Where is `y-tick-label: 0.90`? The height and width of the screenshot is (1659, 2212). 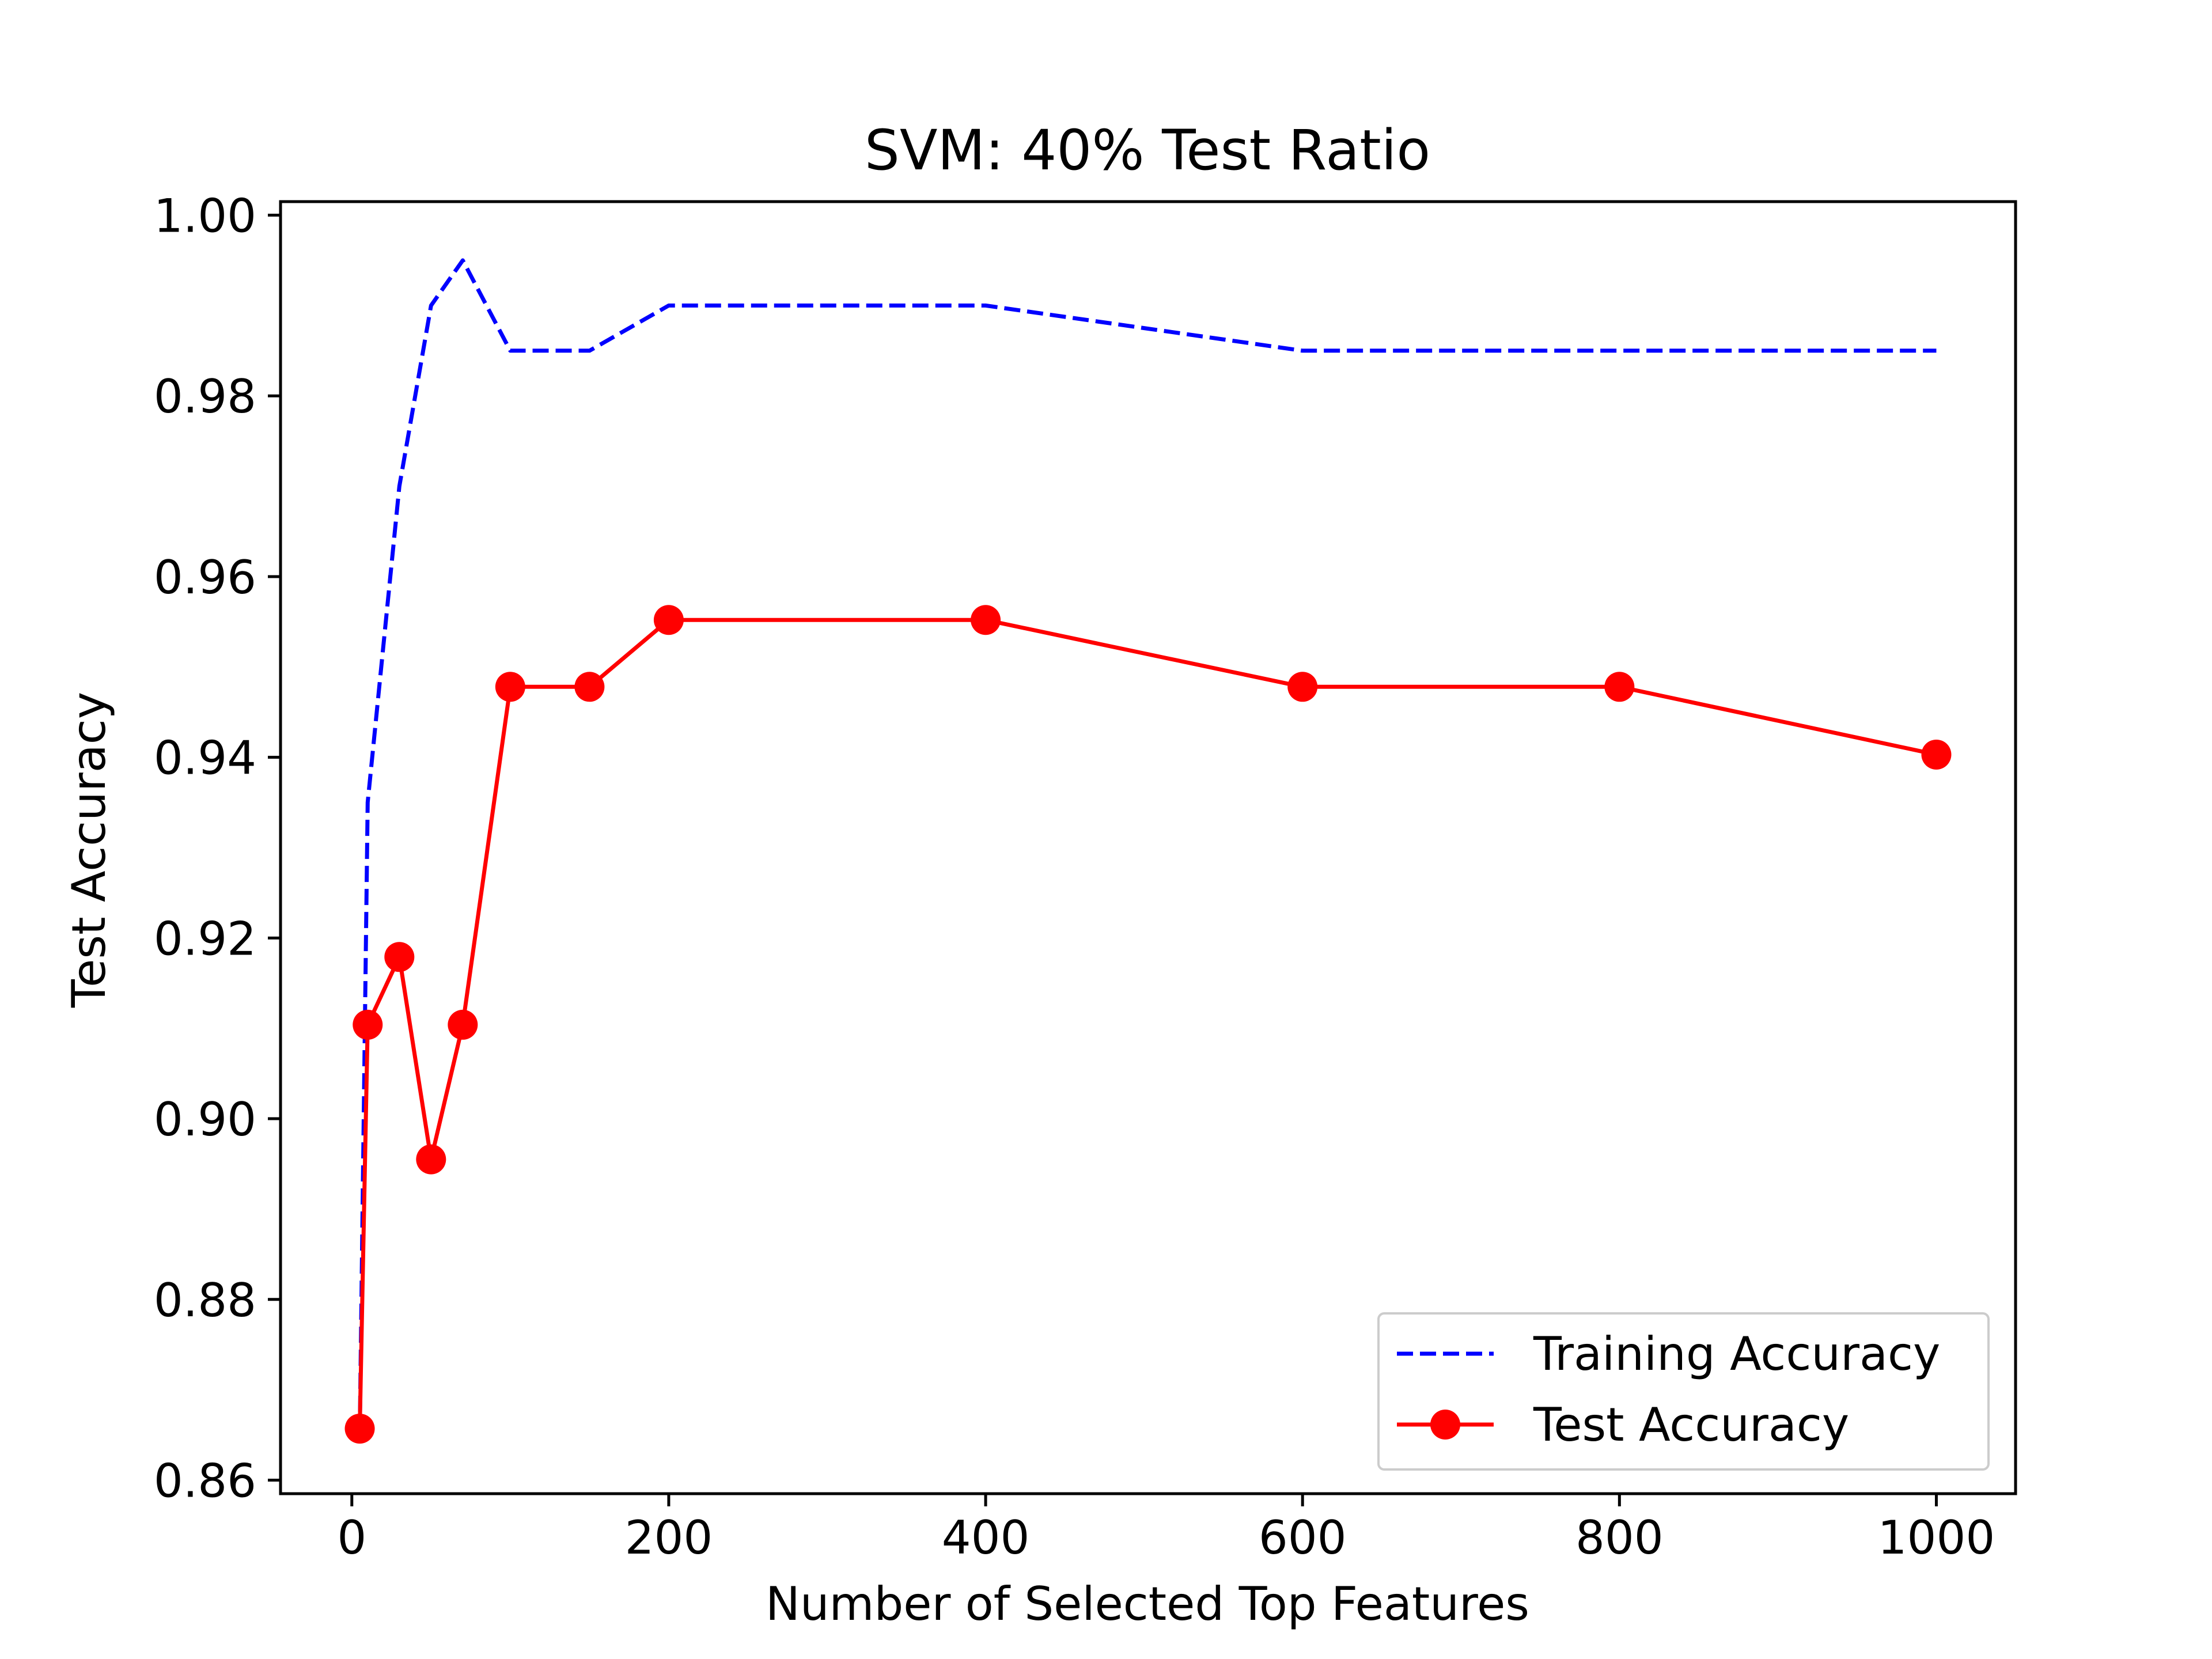
y-tick-label: 0.90 is located at coordinates (205, 1119).